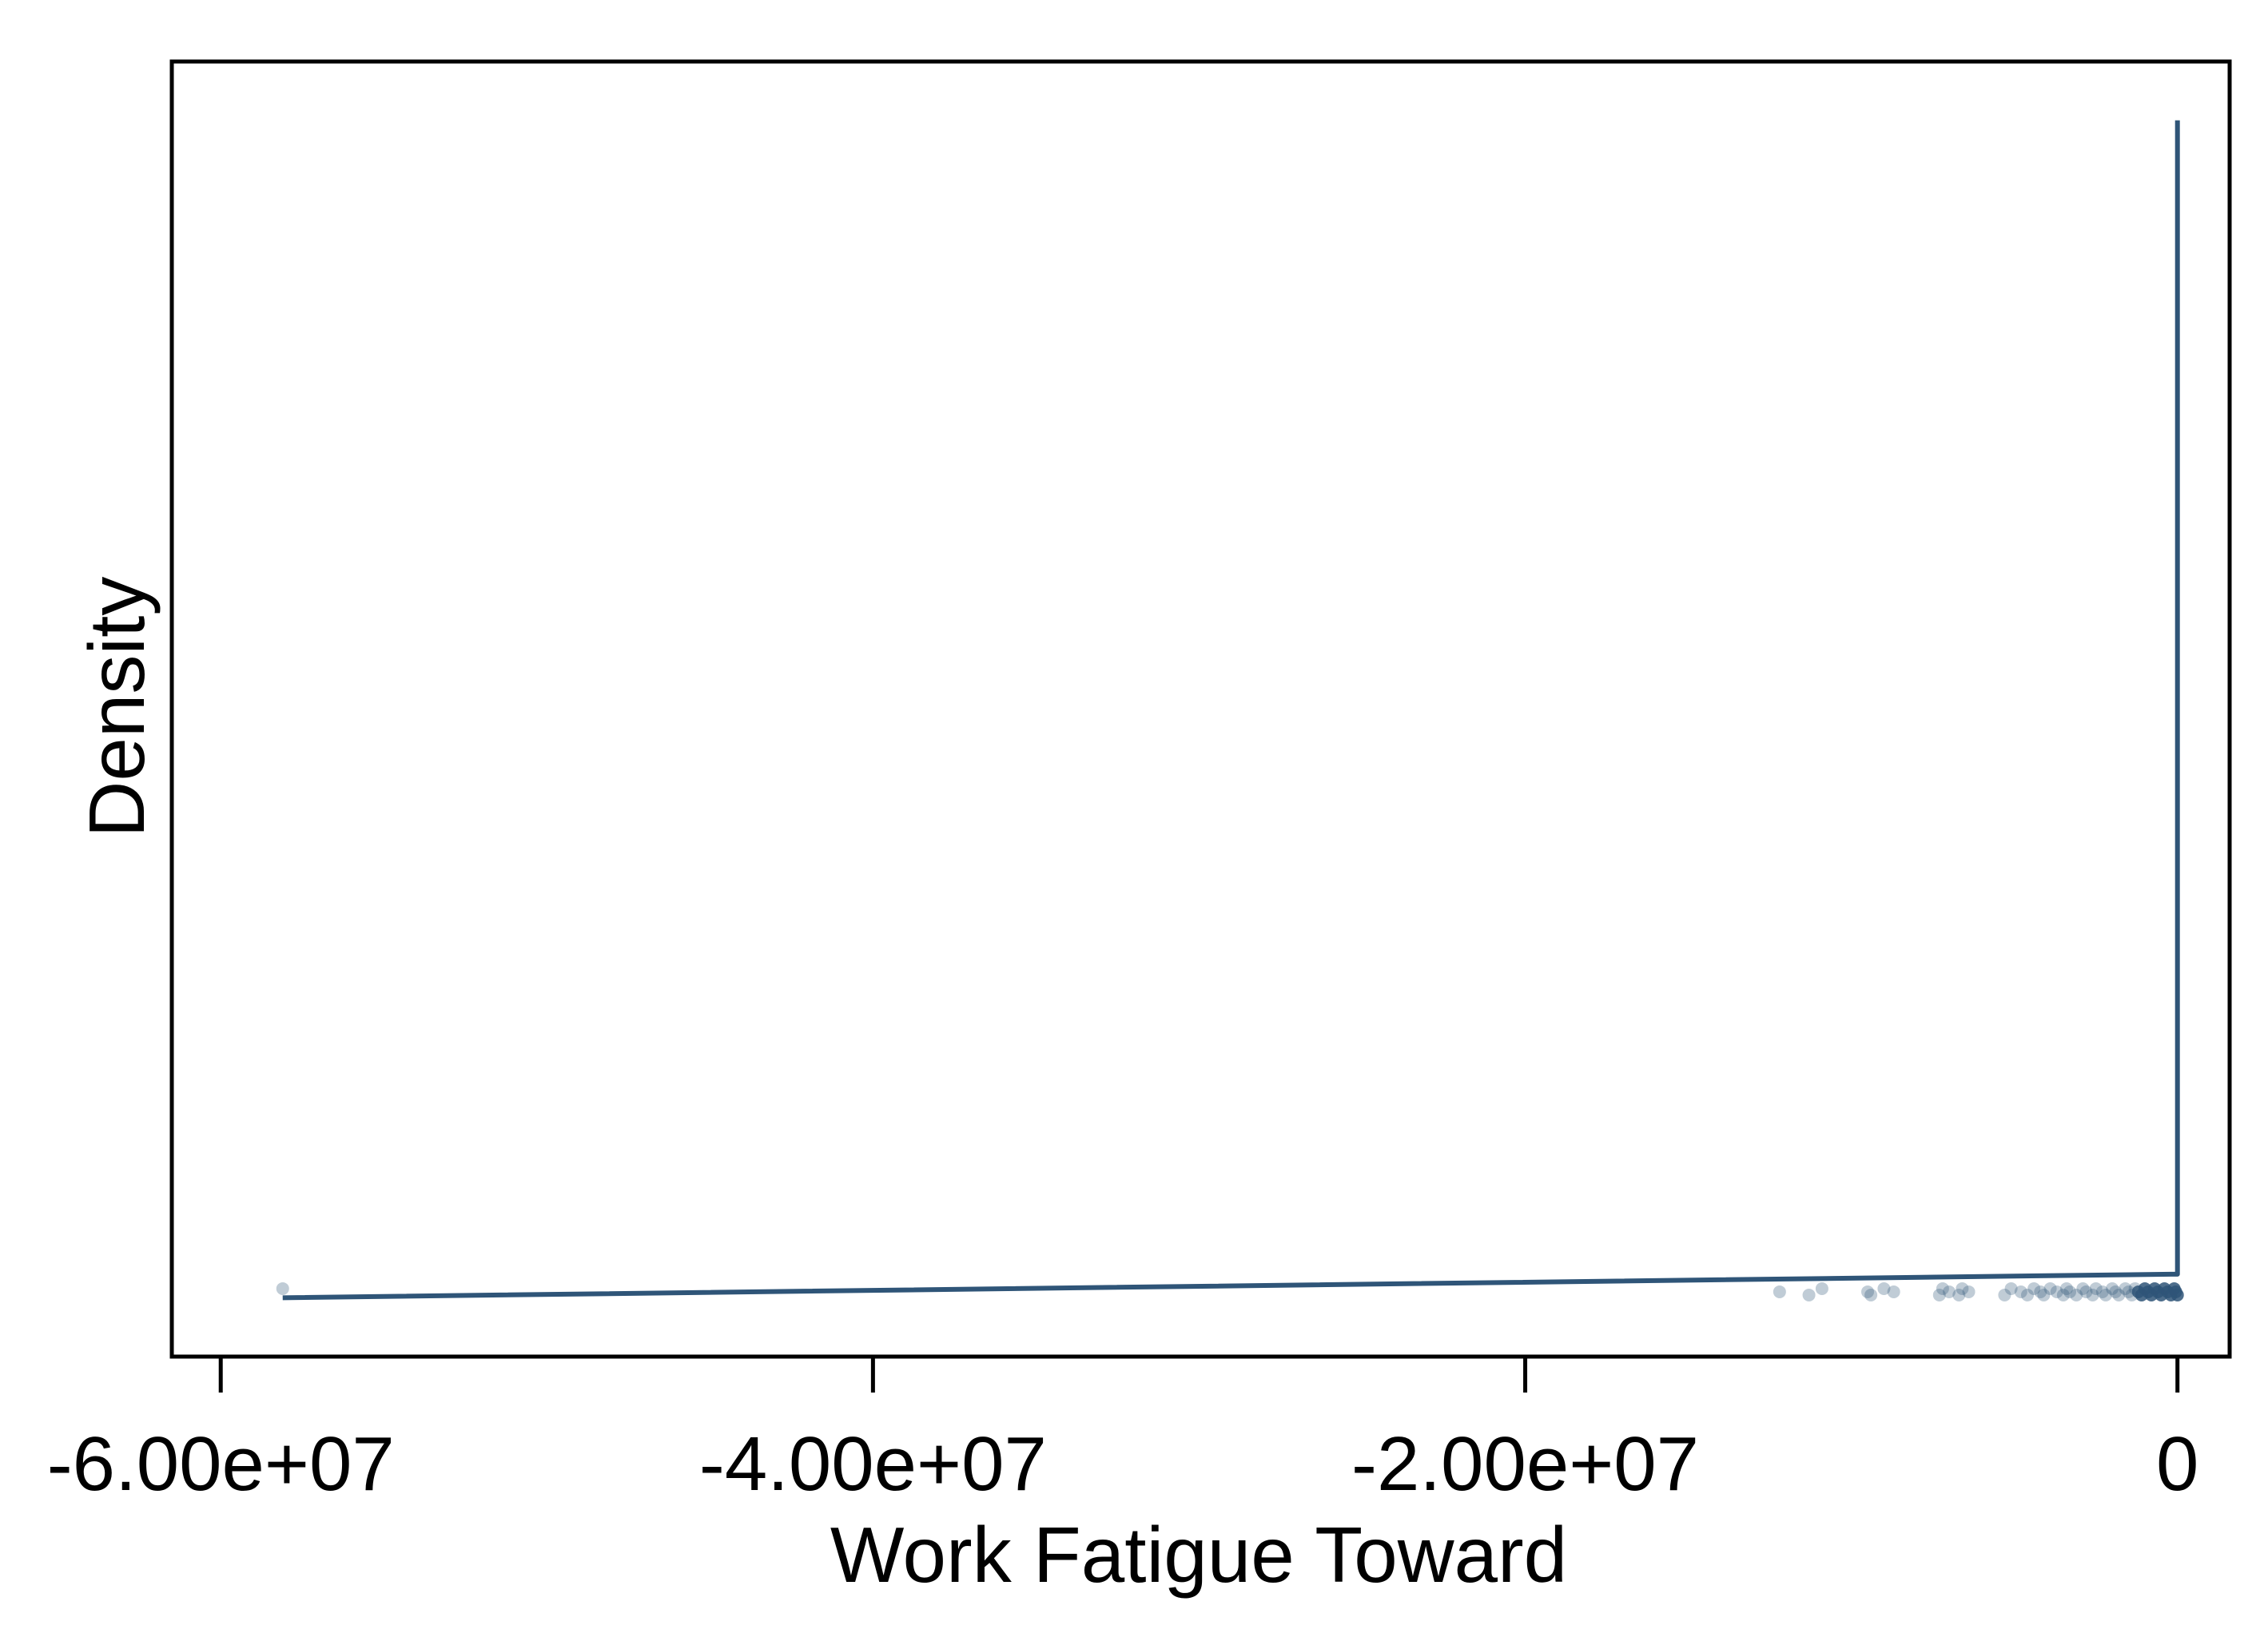  I want to click on x-tick-label: 0, so click(2177, 1464).